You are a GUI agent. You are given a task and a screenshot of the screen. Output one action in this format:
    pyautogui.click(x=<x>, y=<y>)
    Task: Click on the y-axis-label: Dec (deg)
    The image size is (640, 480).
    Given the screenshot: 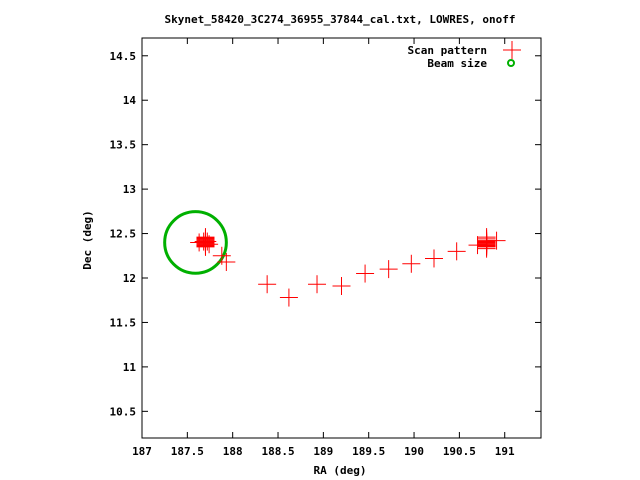 What is the action you would take?
    pyautogui.click(x=87, y=240)
    